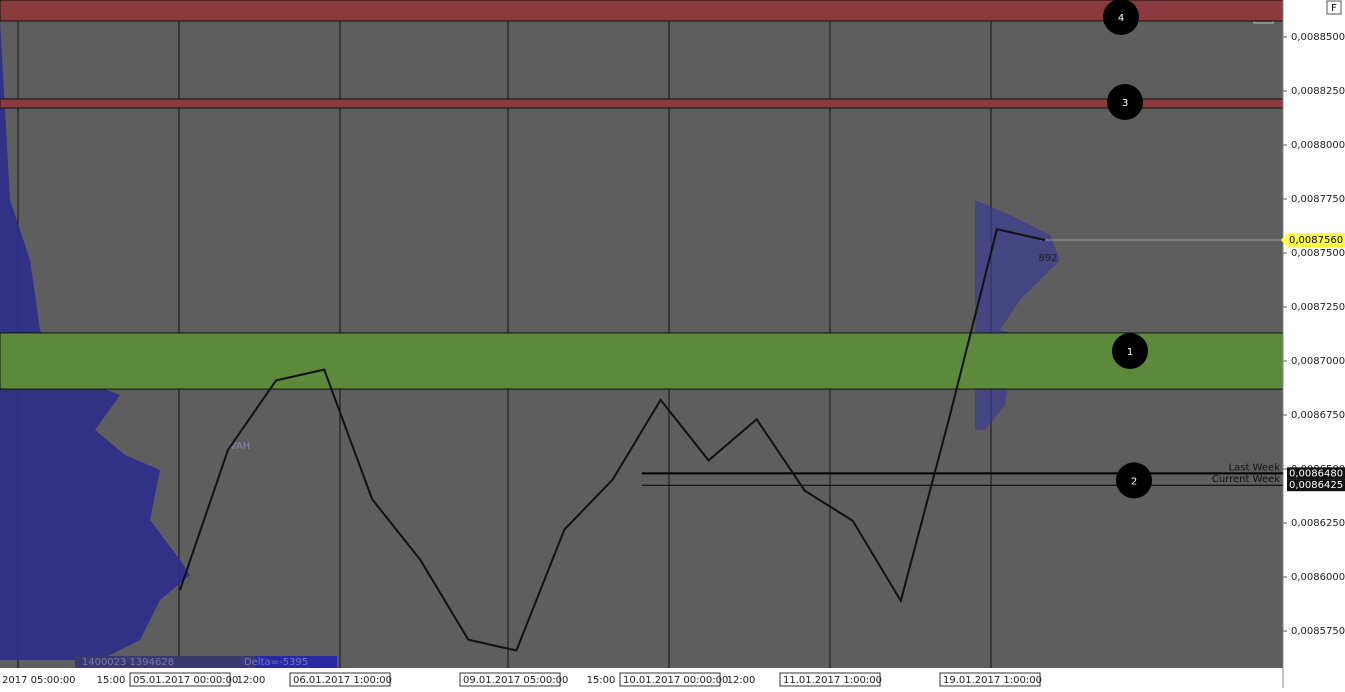 The image size is (1345, 692). Describe the element at coordinates (1255, 467) in the screenshot. I see `level-name: Last Week` at that location.